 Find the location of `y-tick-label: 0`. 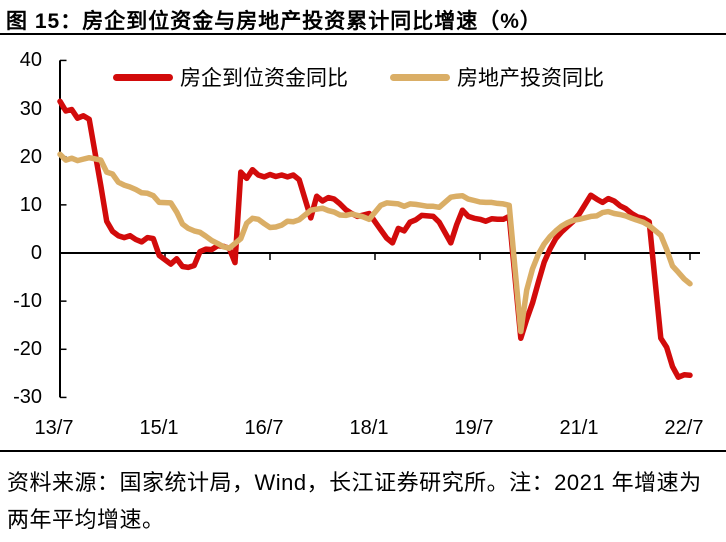

y-tick-label: 0 is located at coordinates (36, 253).